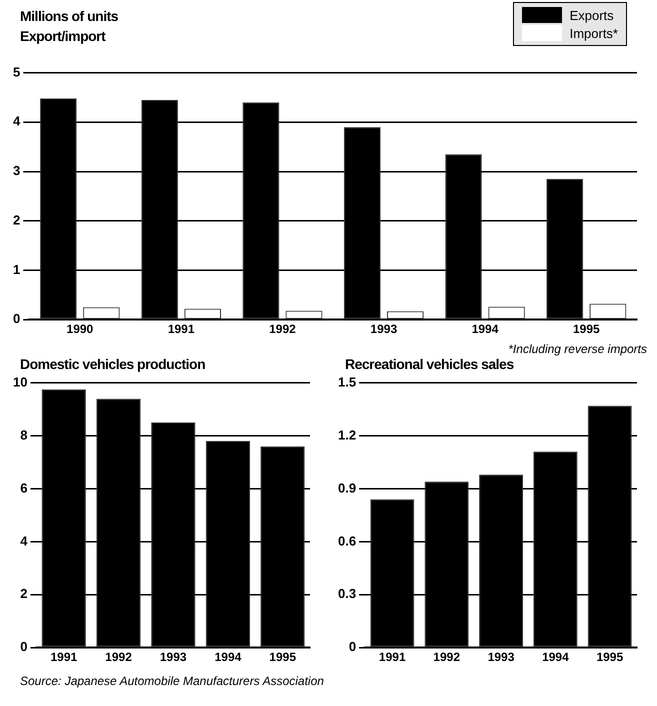 Image resolution: width=657 pixels, height=706 pixels. What do you see at coordinates (429, 364) in the screenshot?
I see `chart-title: Recreational vehicles sales` at bounding box center [429, 364].